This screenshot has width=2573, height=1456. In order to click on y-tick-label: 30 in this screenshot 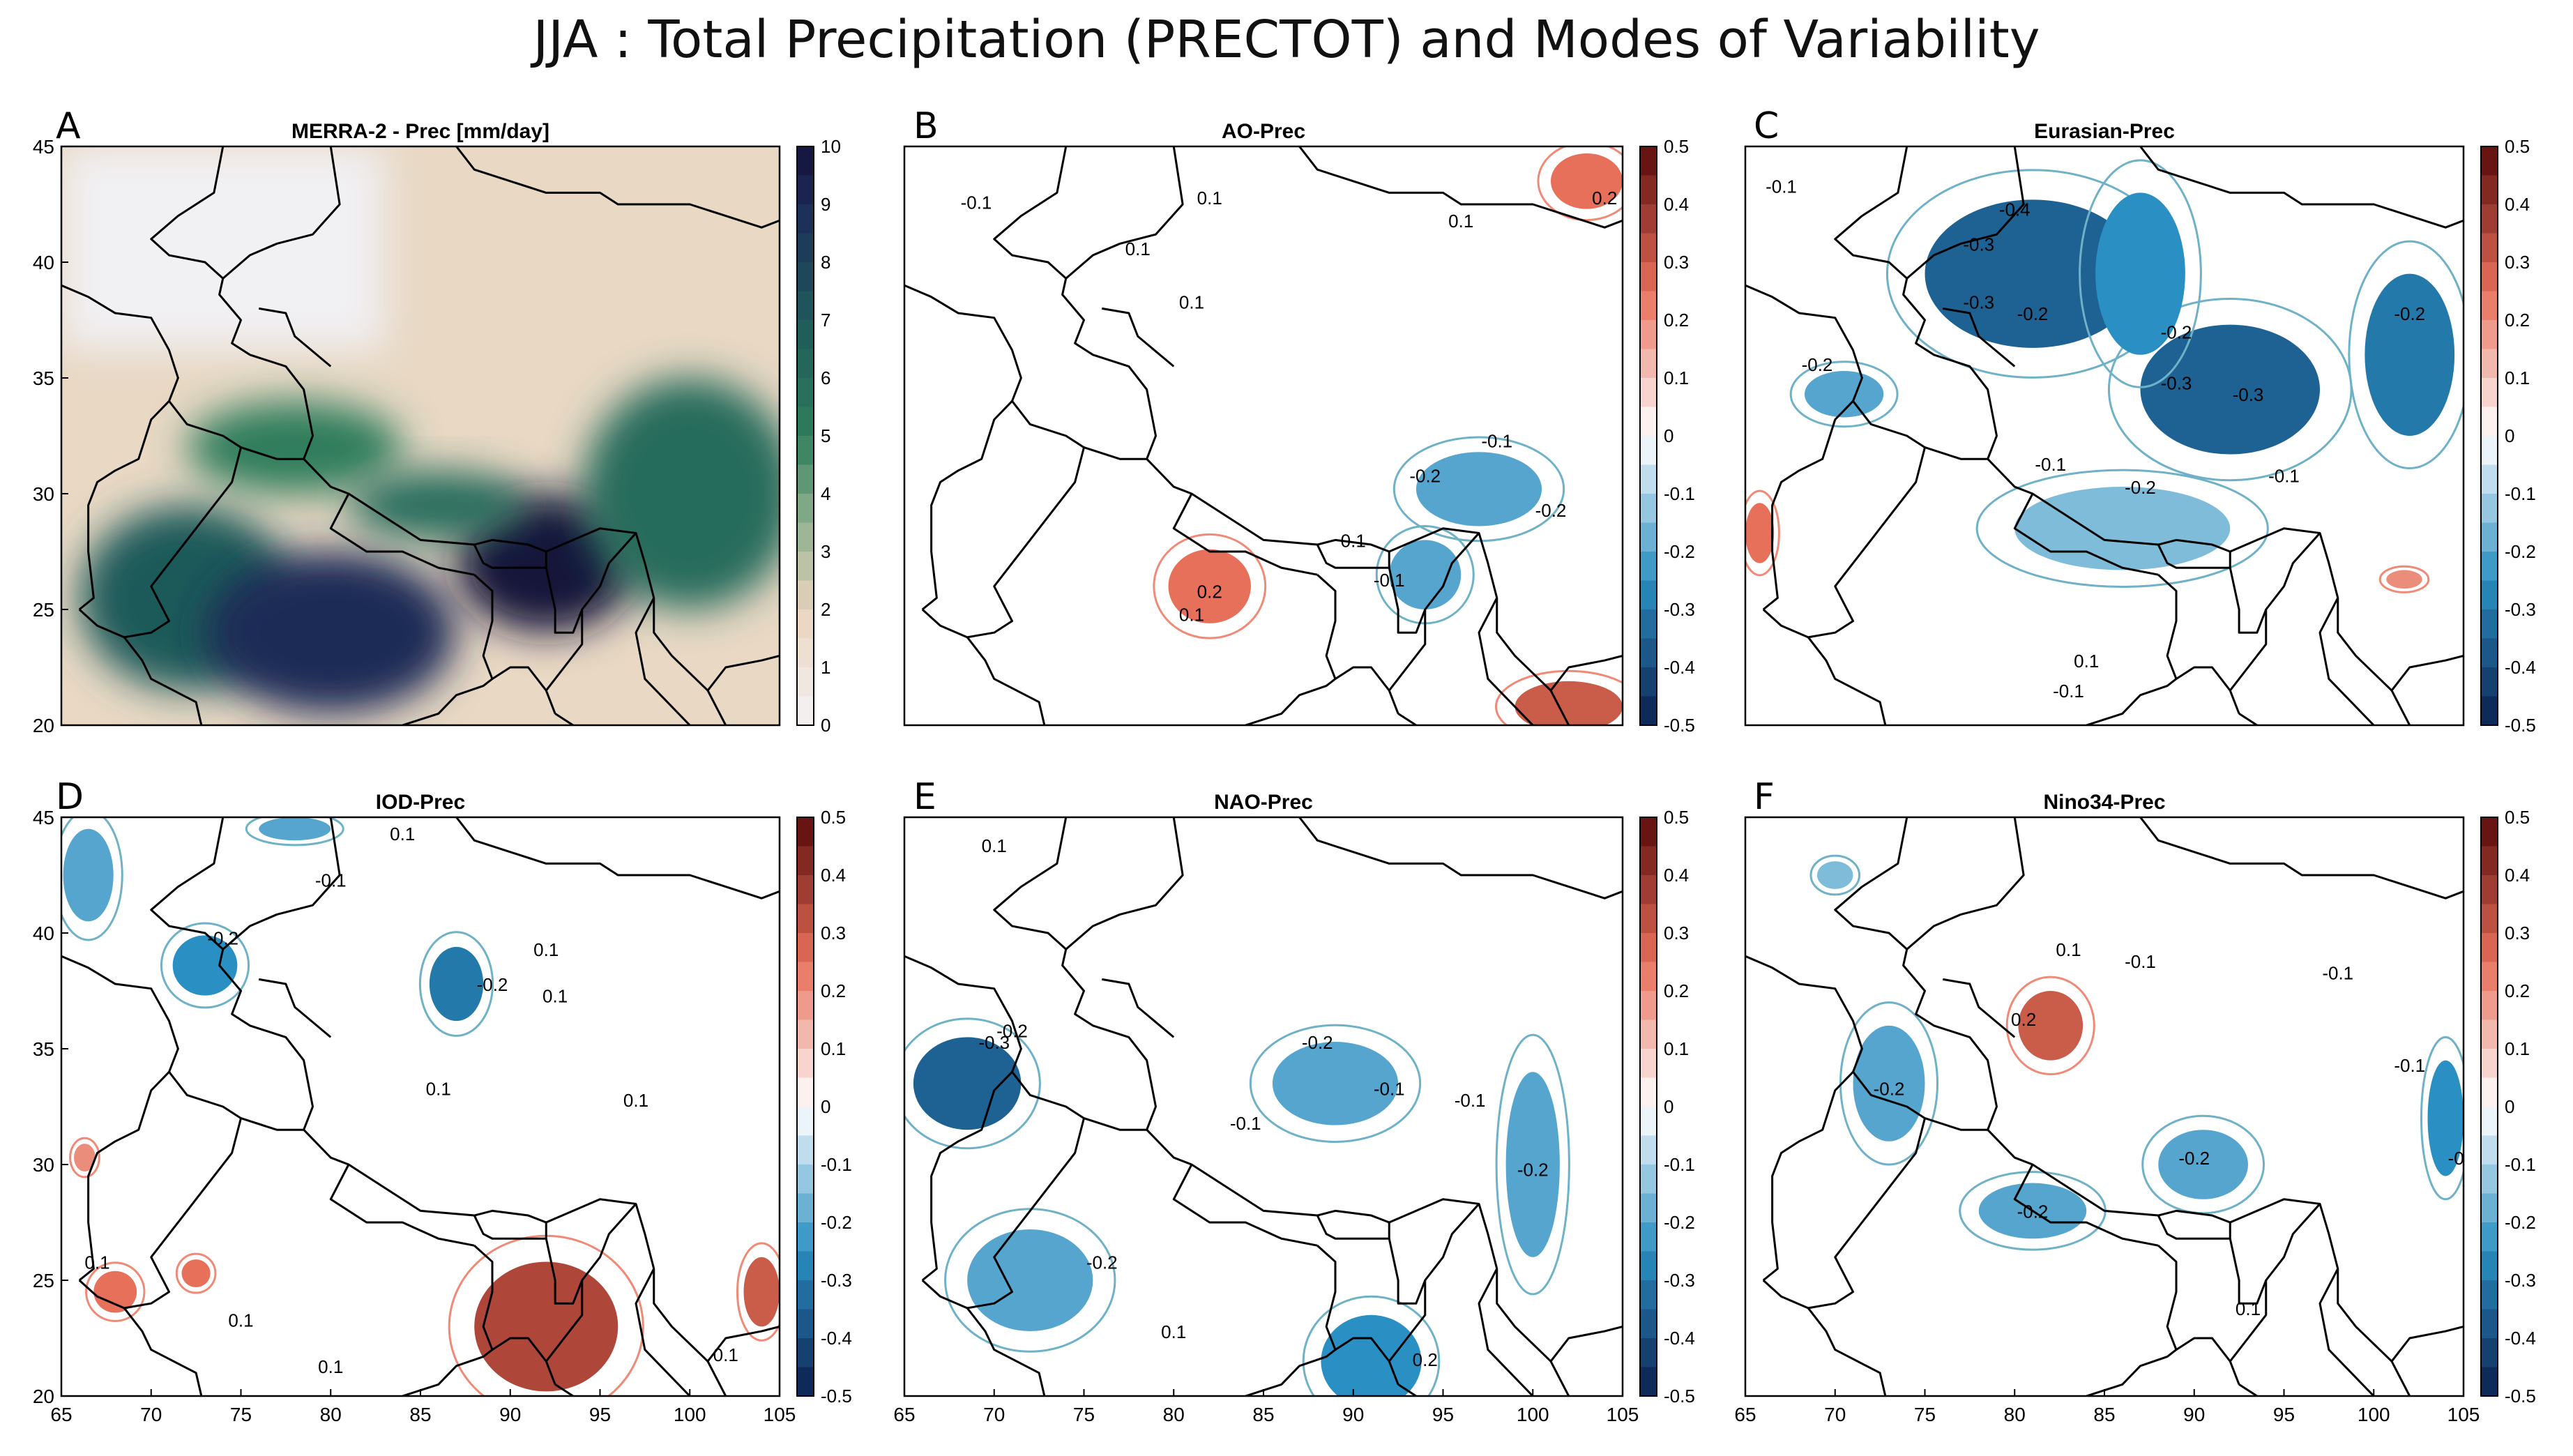, I will do `click(43, 494)`.